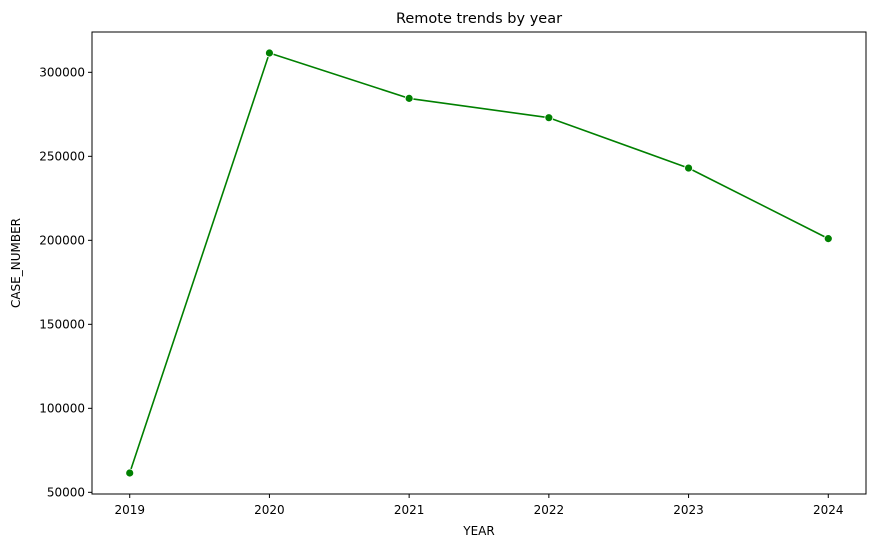 This screenshot has height=547, width=876. I want to click on x-tick-label: 2020, so click(269, 510).